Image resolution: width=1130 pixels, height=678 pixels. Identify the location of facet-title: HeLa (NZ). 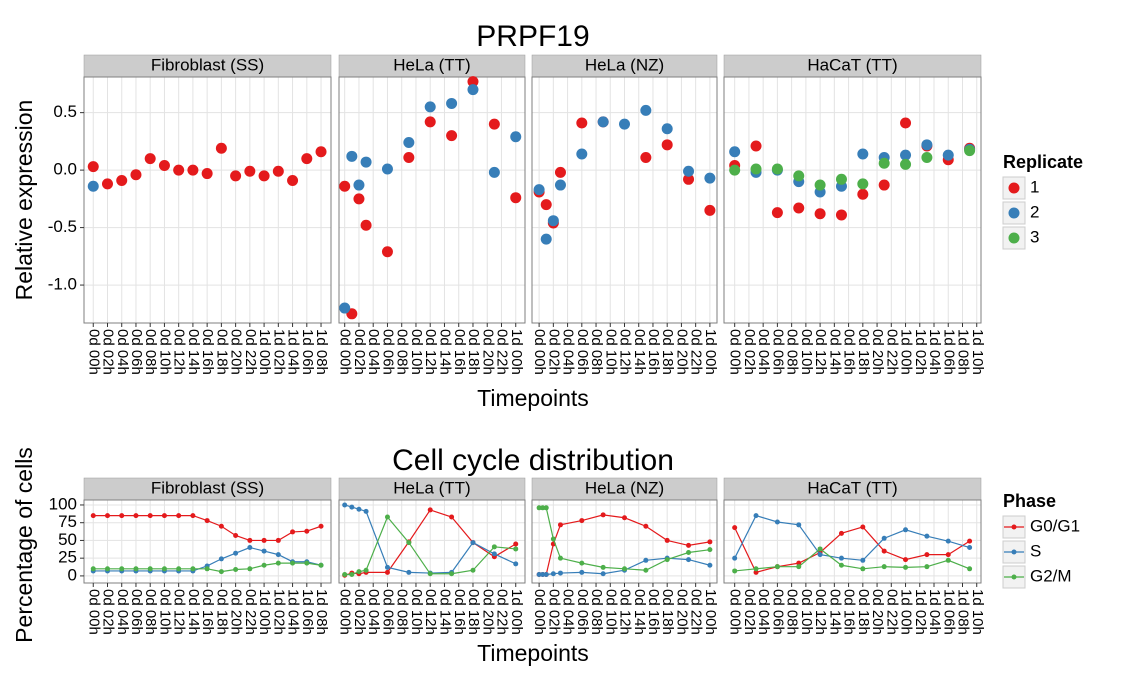
(624, 64).